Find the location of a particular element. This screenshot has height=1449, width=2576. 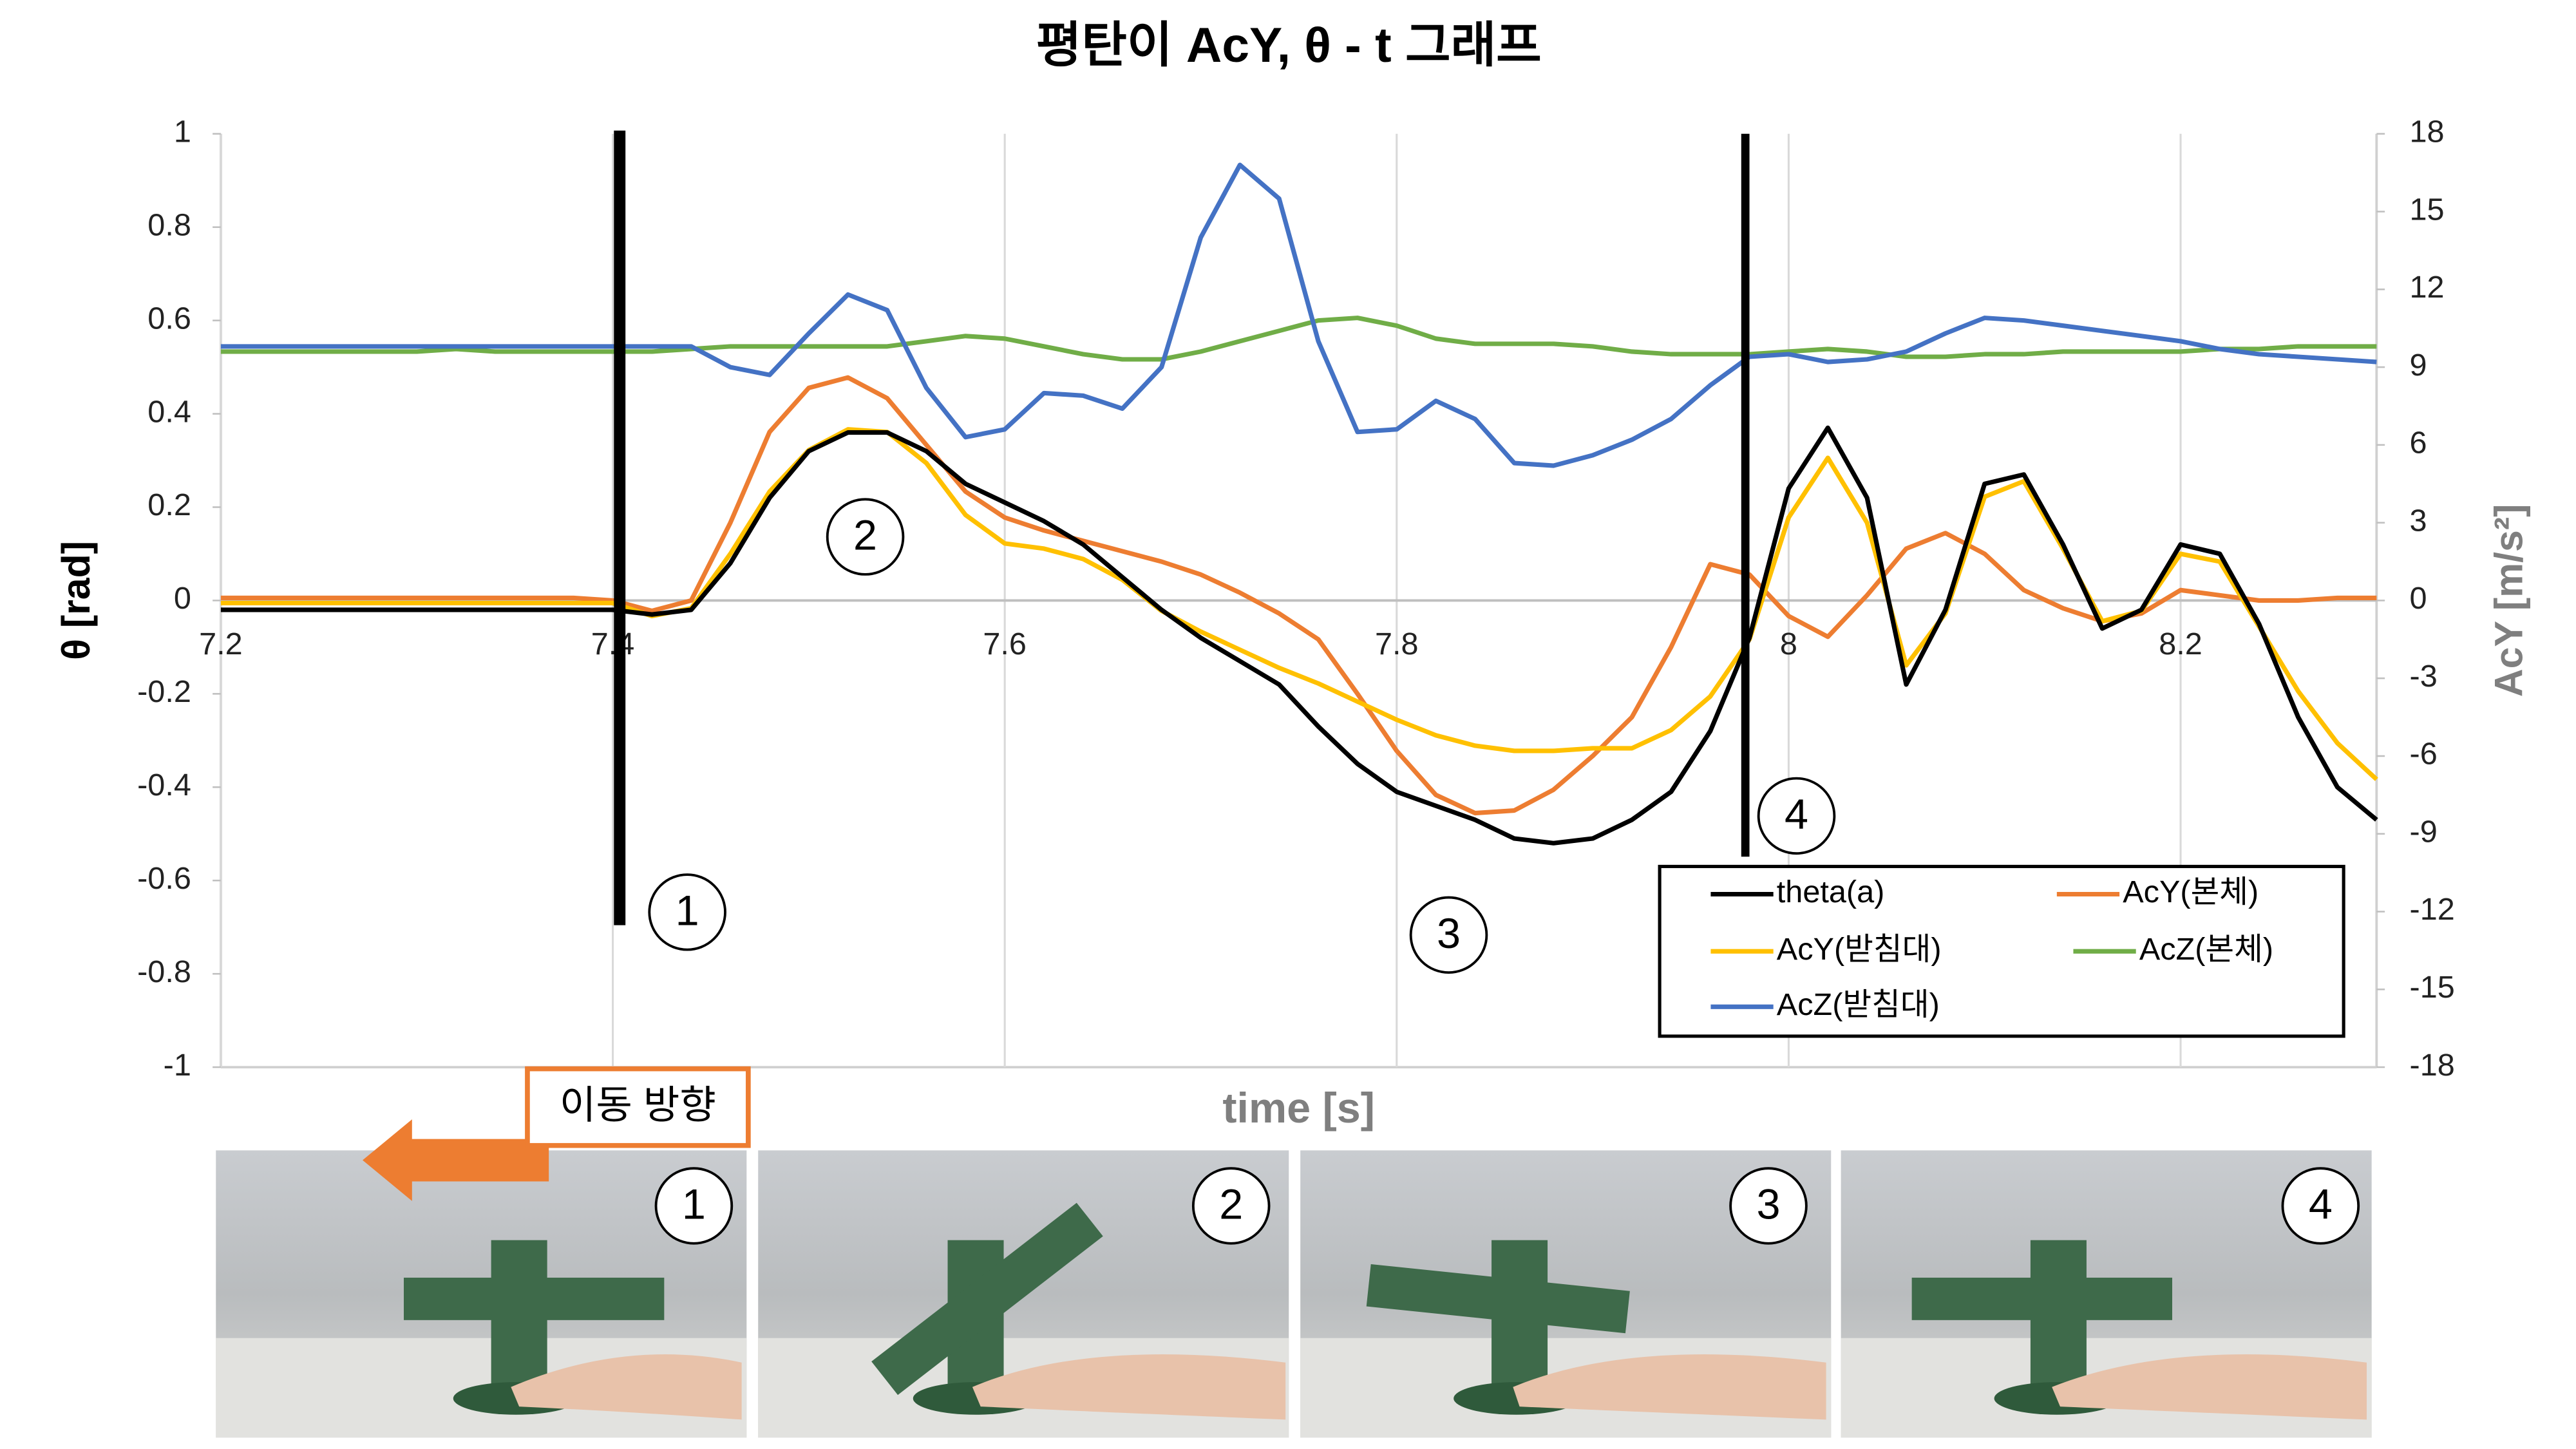

x-tick-label: 7.6 is located at coordinates (1005, 644).